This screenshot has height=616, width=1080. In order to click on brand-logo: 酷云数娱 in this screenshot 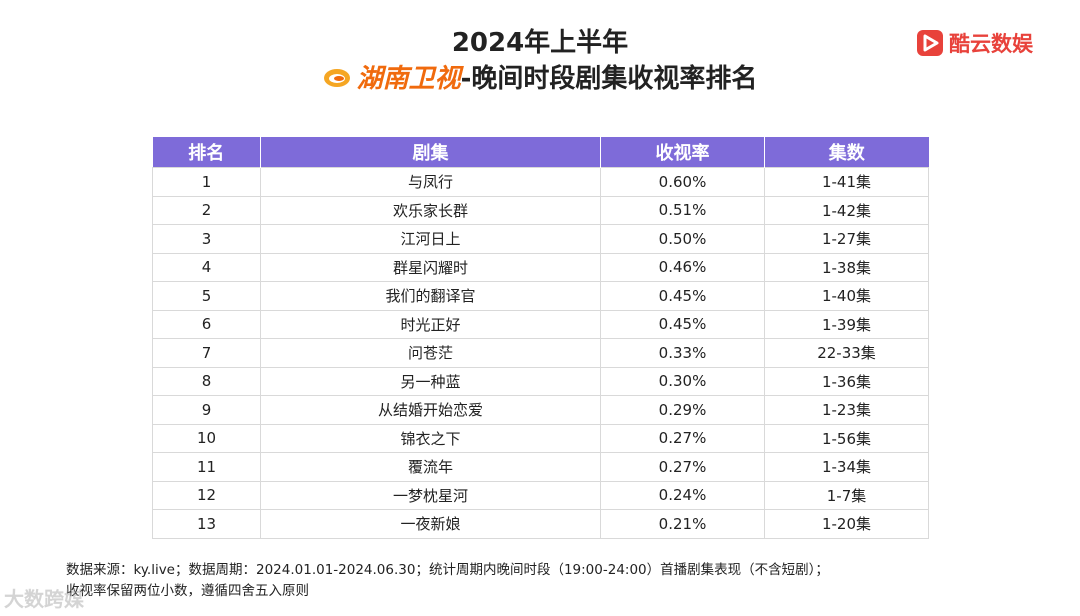, I will do `click(975, 43)`.